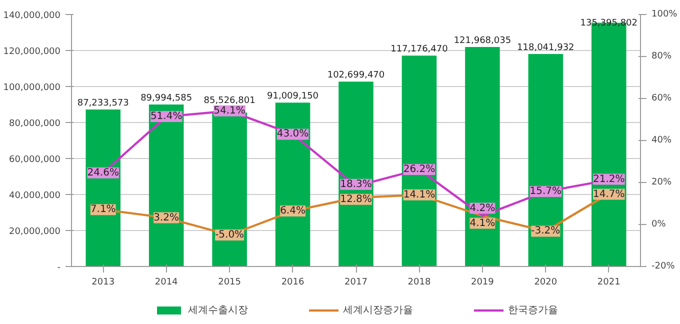 The image size is (680, 324). What do you see at coordinates (293, 97) in the screenshot?
I see `data-label: 91,009,150` at bounding box center [293, 97].